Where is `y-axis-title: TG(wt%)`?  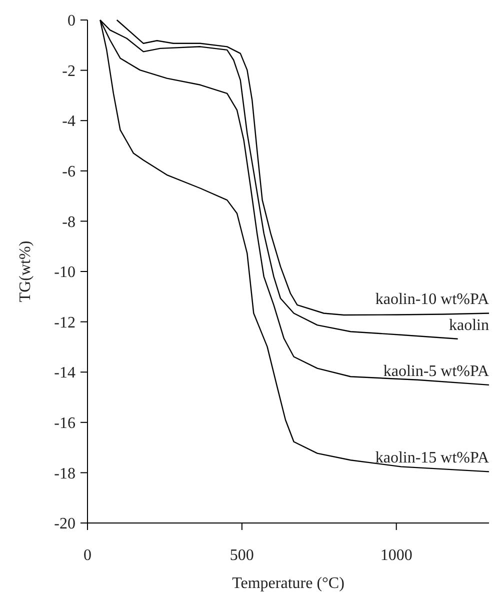 y-axis-title: TG(wt%) is located at coordinates (25, 271).